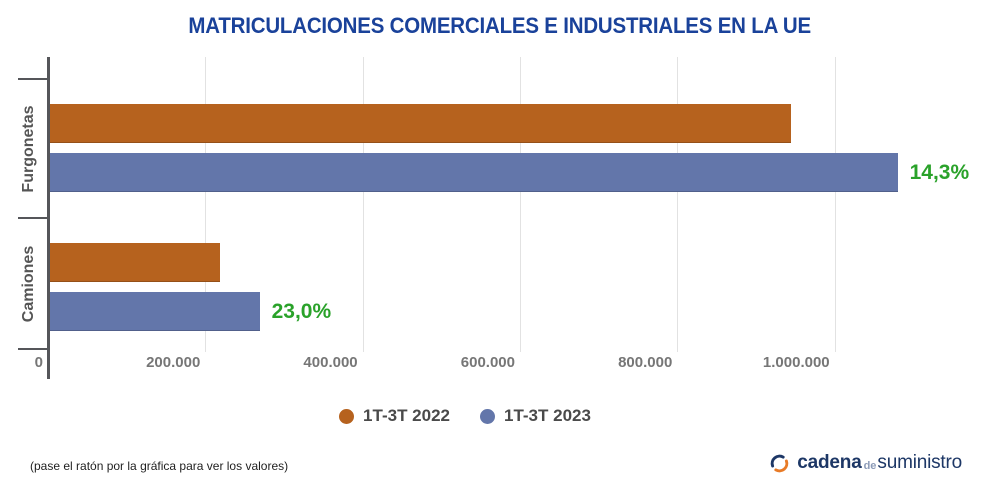  Describe the element at coordinates (520, 204) in the screenshot. I see `gridline-600.000` at that location.